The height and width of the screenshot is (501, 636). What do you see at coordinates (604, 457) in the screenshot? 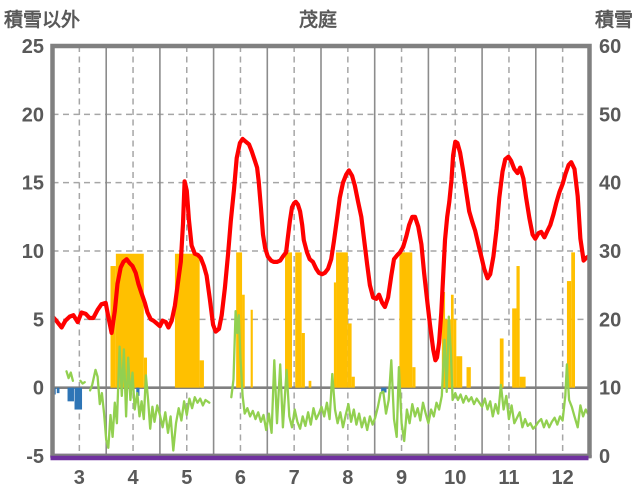
I see `right-axis-tick: 0` at bounding box center [604, 457].